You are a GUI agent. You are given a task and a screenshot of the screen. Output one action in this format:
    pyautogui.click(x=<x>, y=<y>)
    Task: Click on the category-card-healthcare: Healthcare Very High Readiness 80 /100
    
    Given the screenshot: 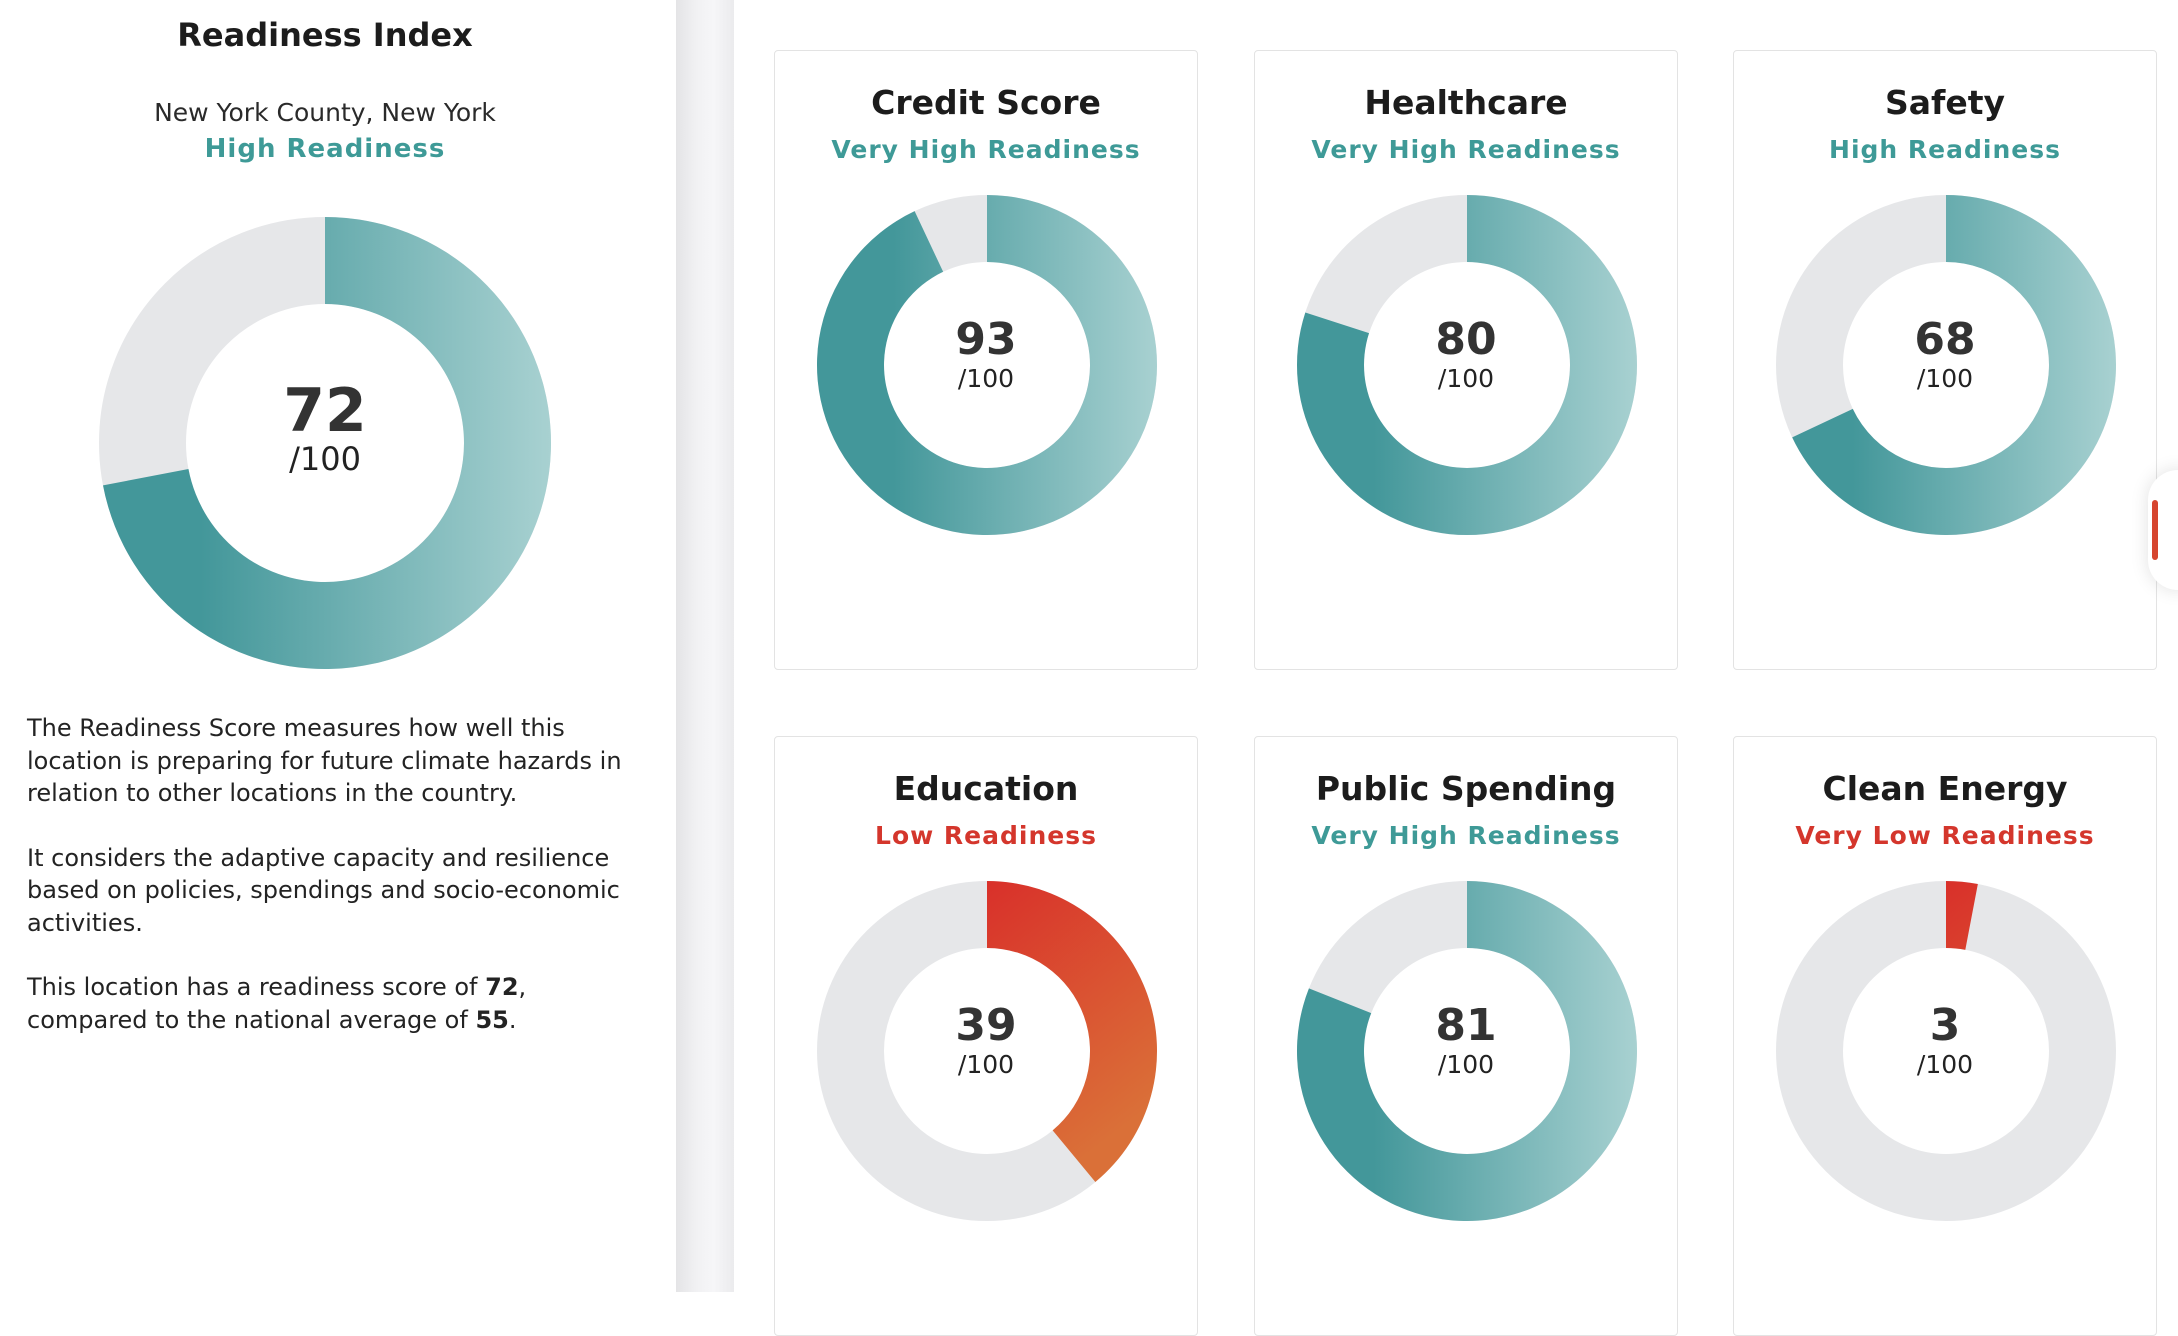 What is the action you would take?
    pyautogui.click(x=1466, y=360)
    